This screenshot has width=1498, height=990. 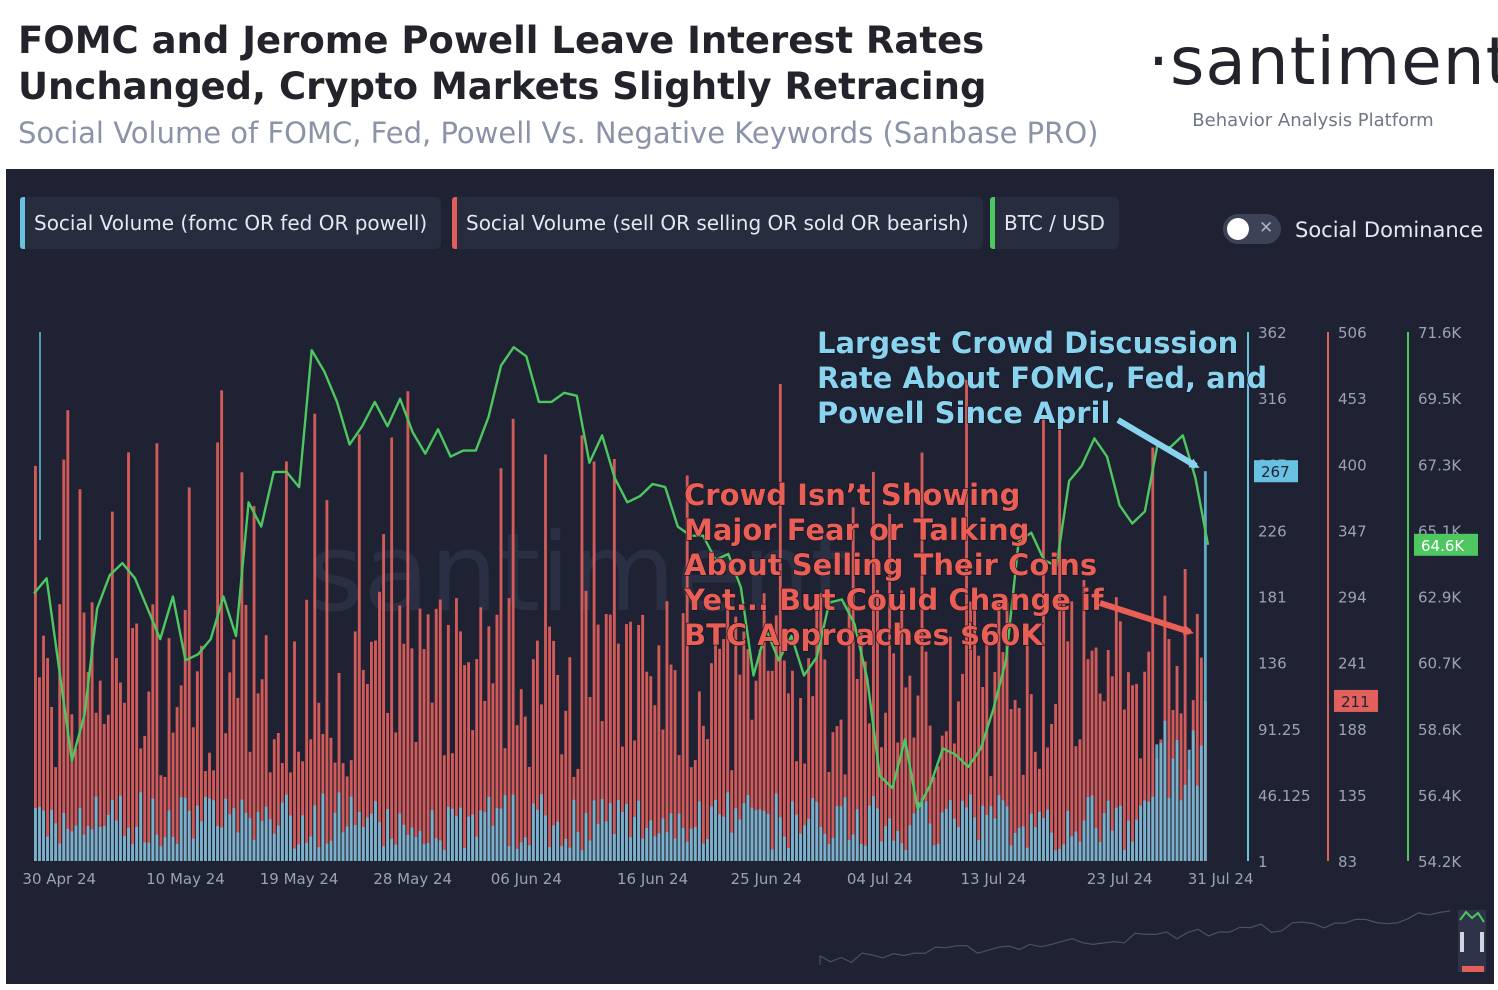 What do you see at coordinates (1352, 465) in the screenshot?
I see `negative-tick-label: 400` at bounding box center [1352, 465].